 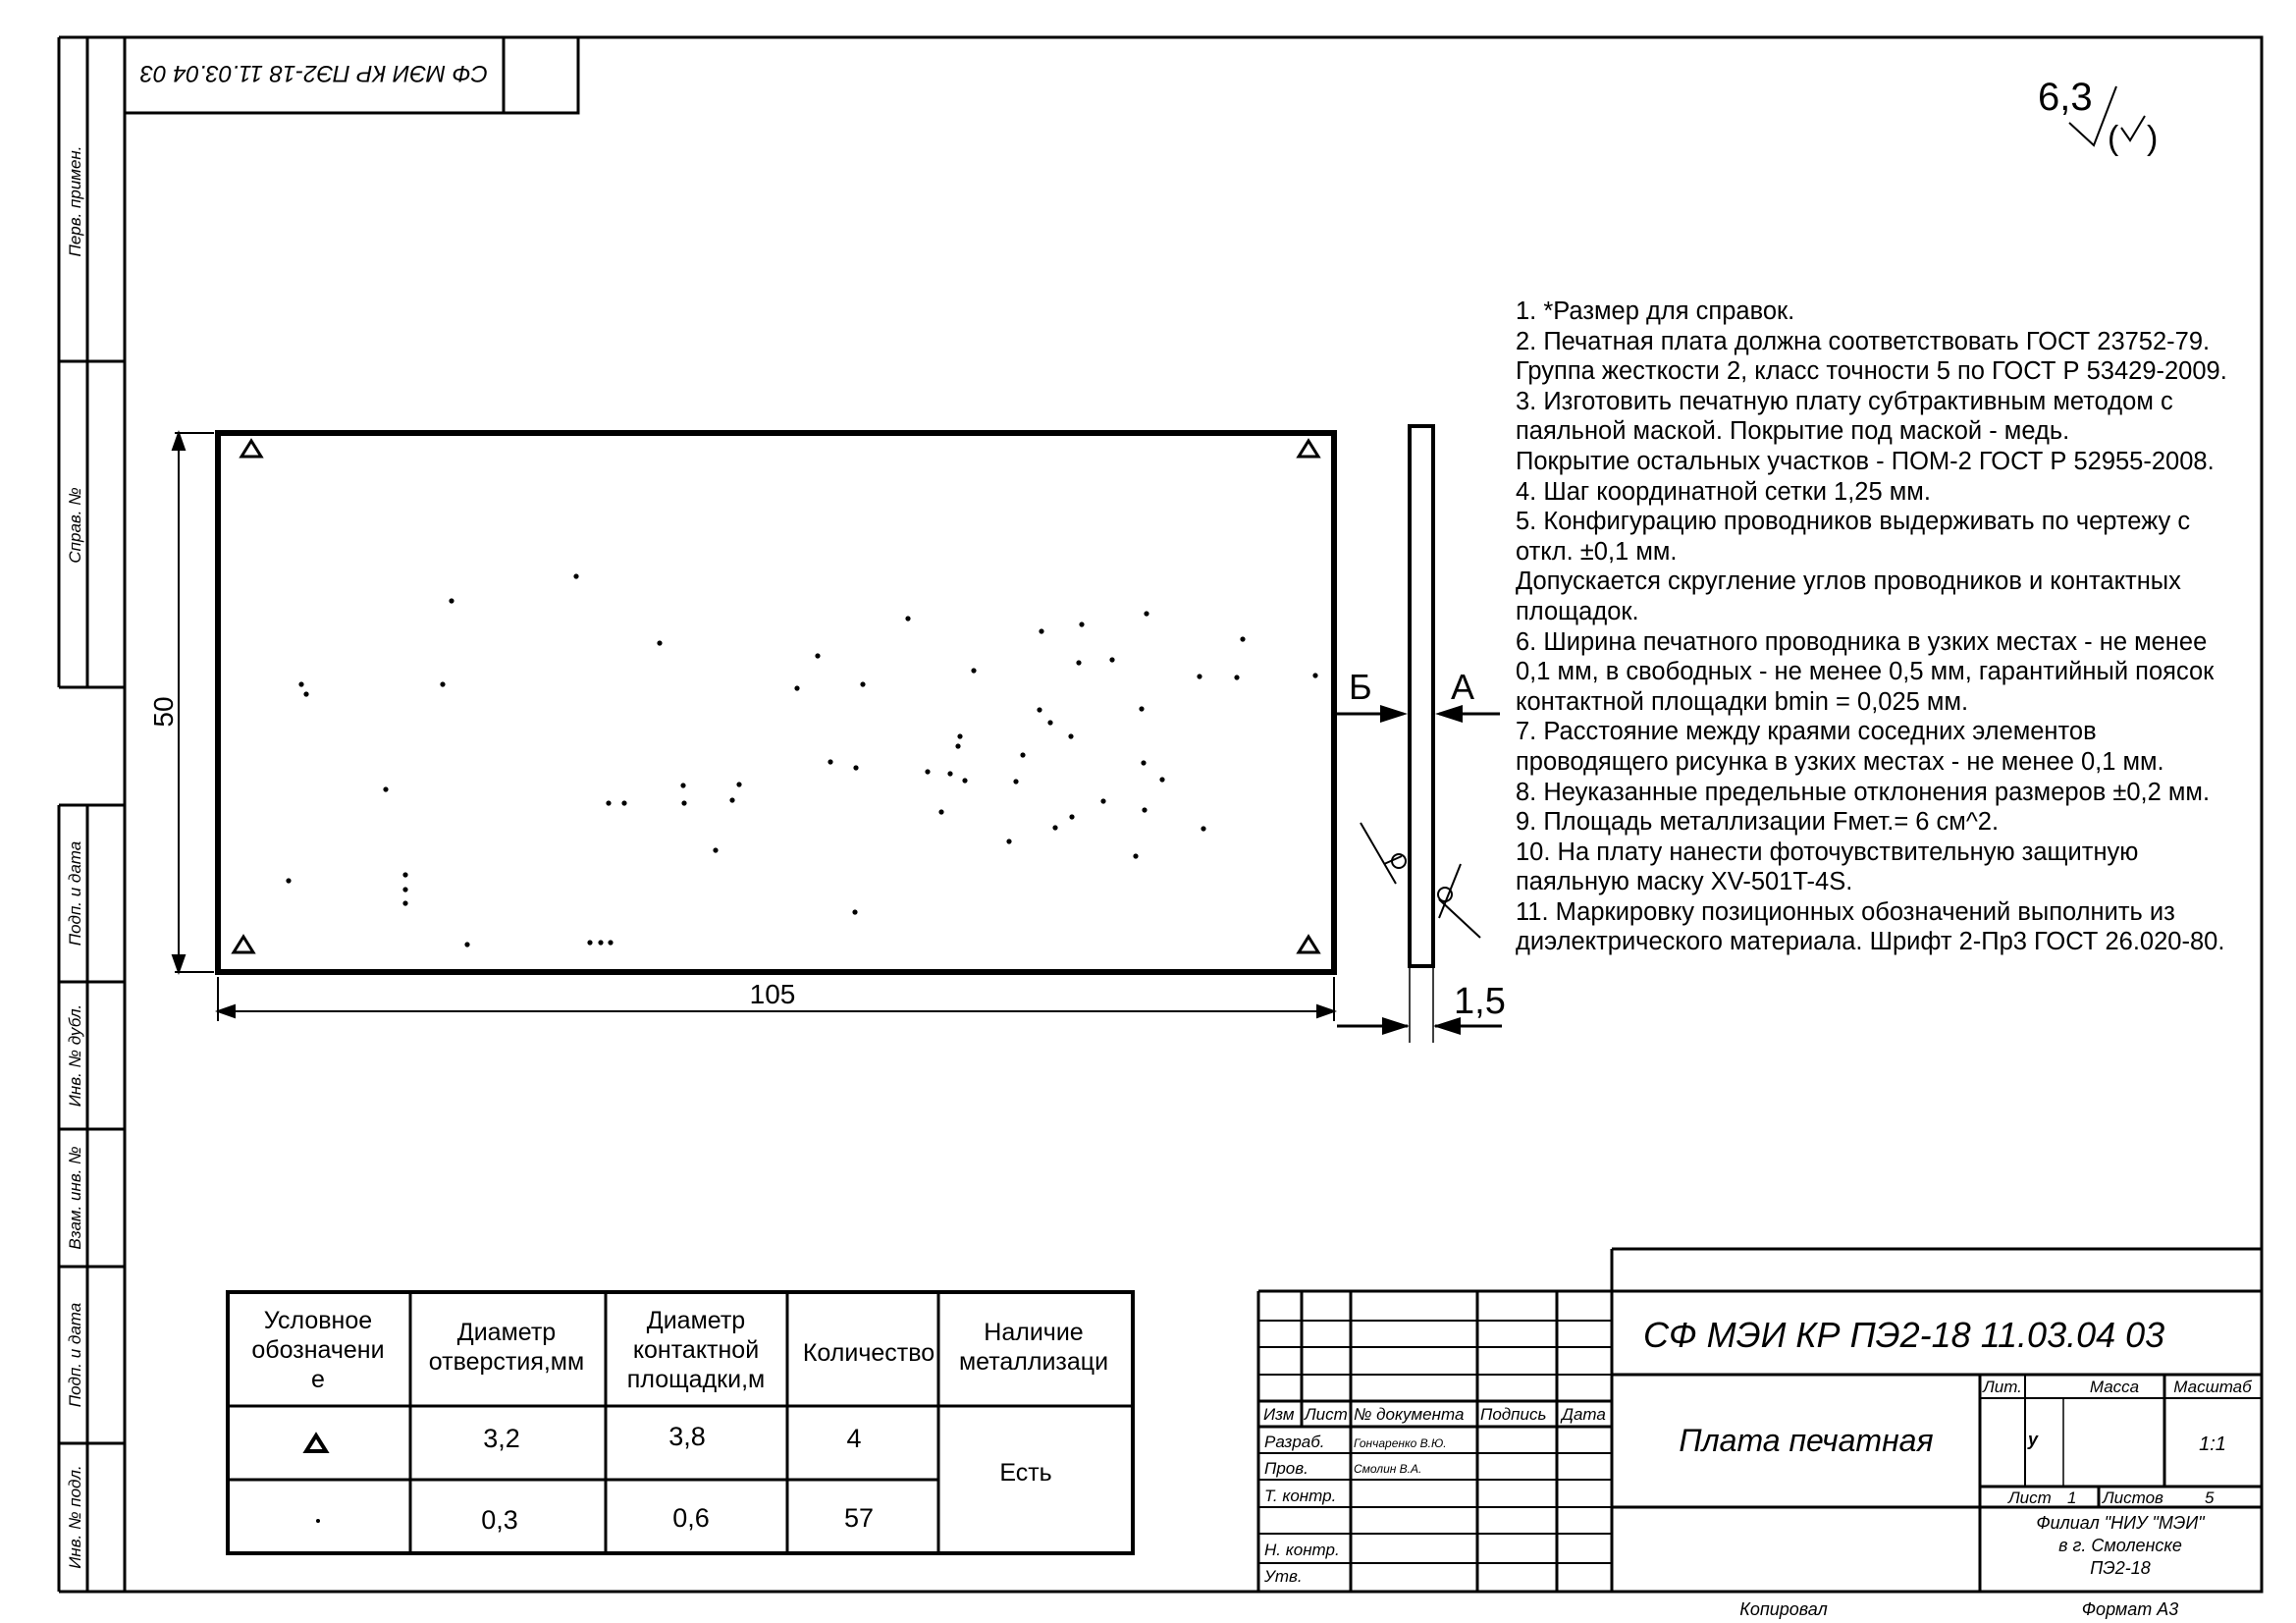 What do you see at coordinates (691, 1518) in the screenshot?
I see `row2-pad: 0,6` at bounding box center [691, 1518].